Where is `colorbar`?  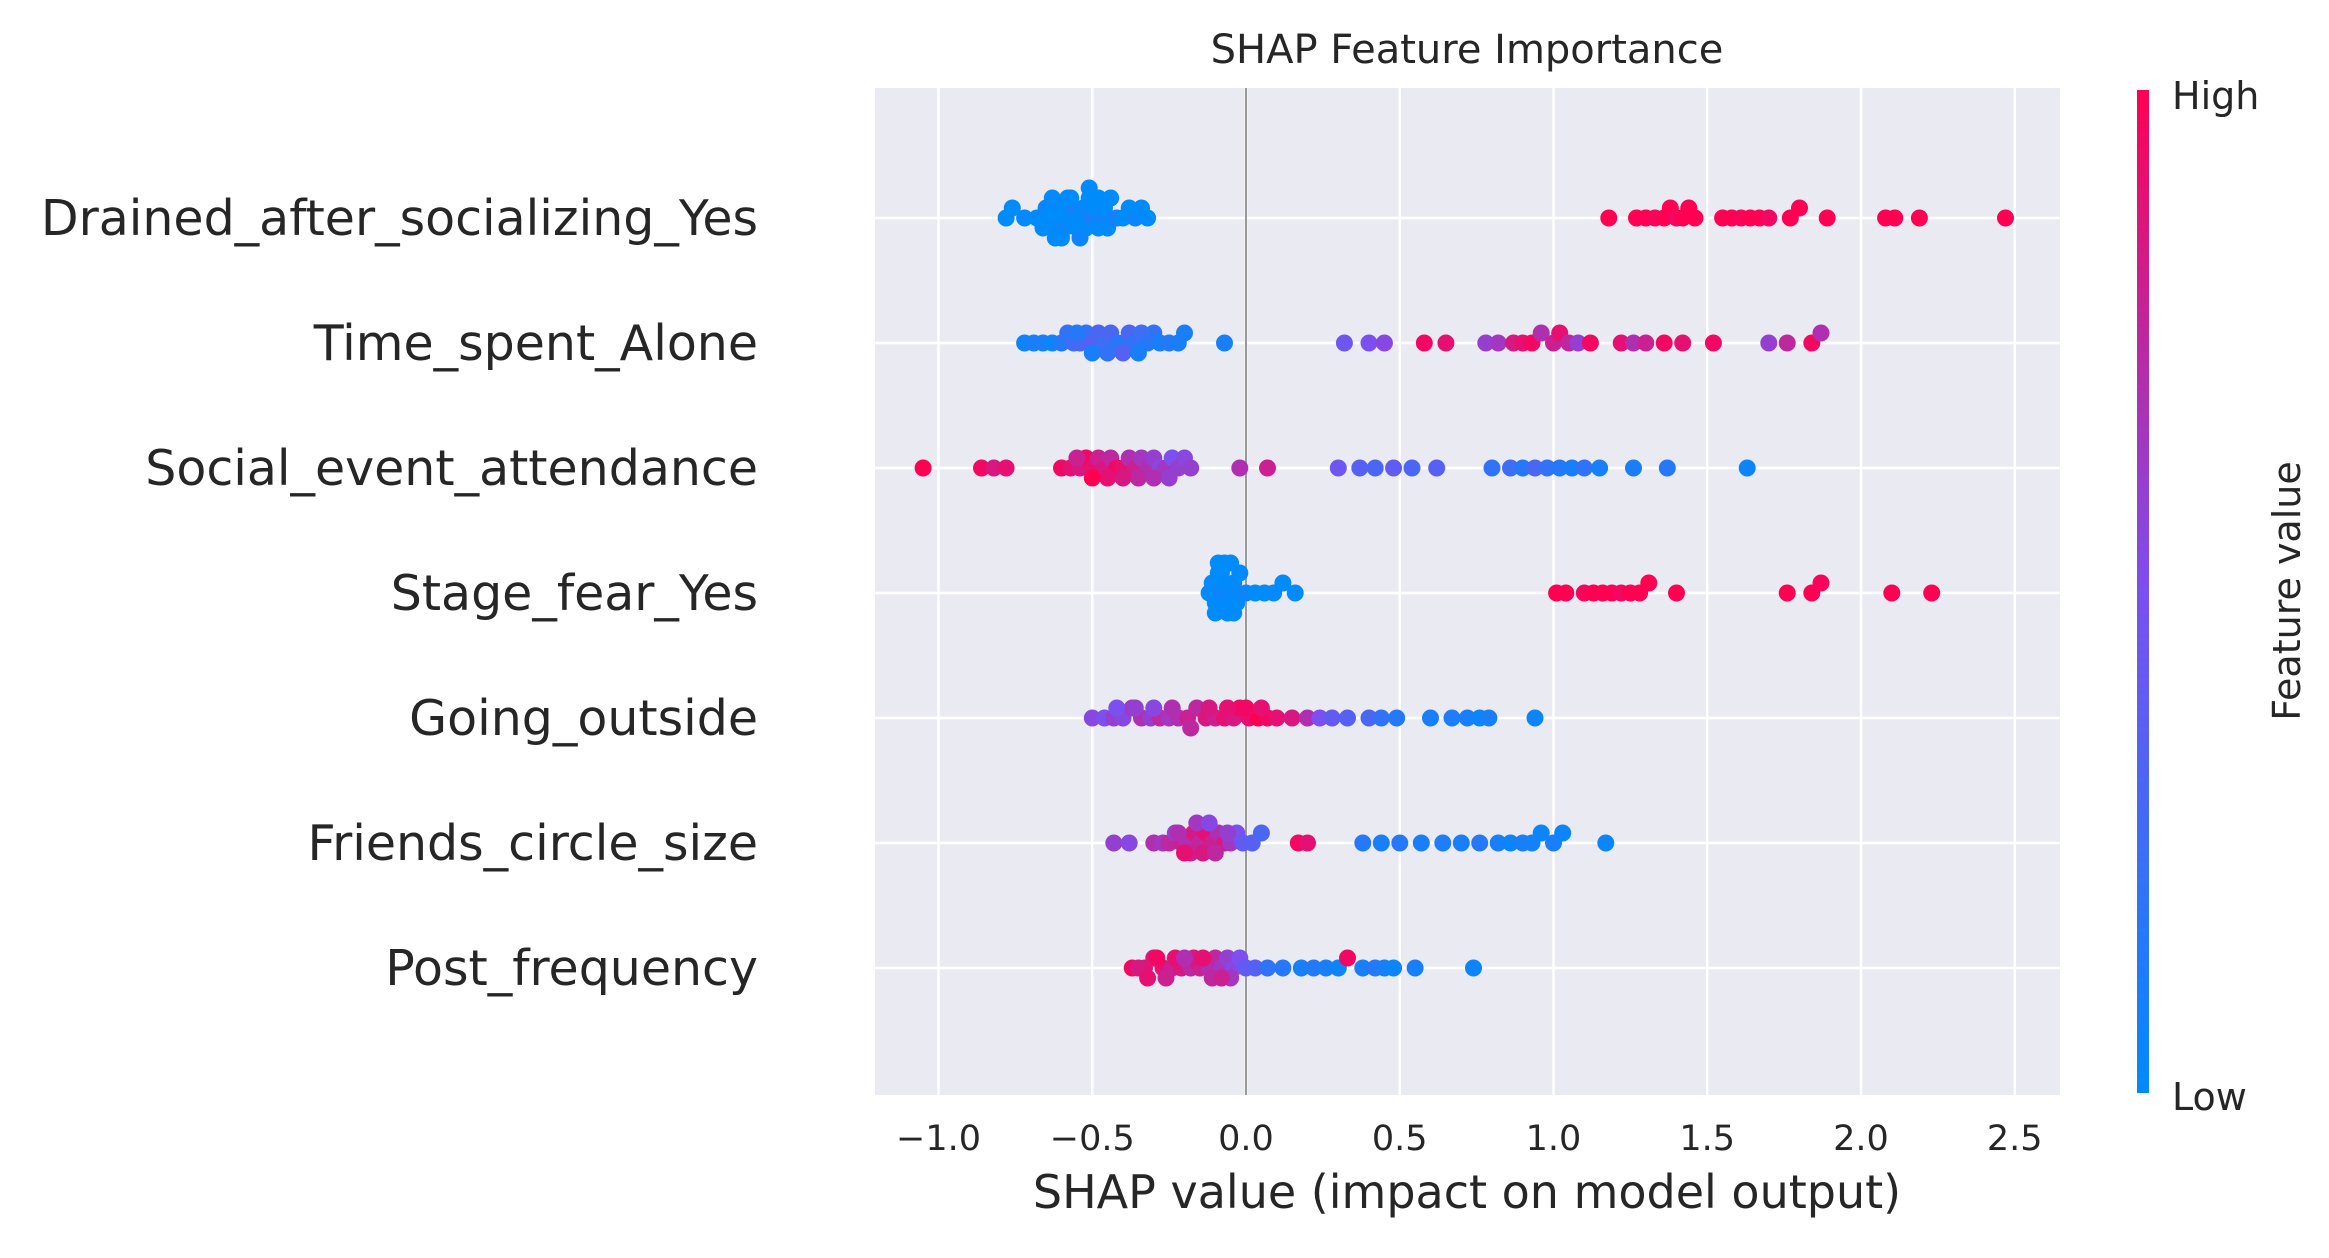 colorbar is located at coordinates (2143, 591).